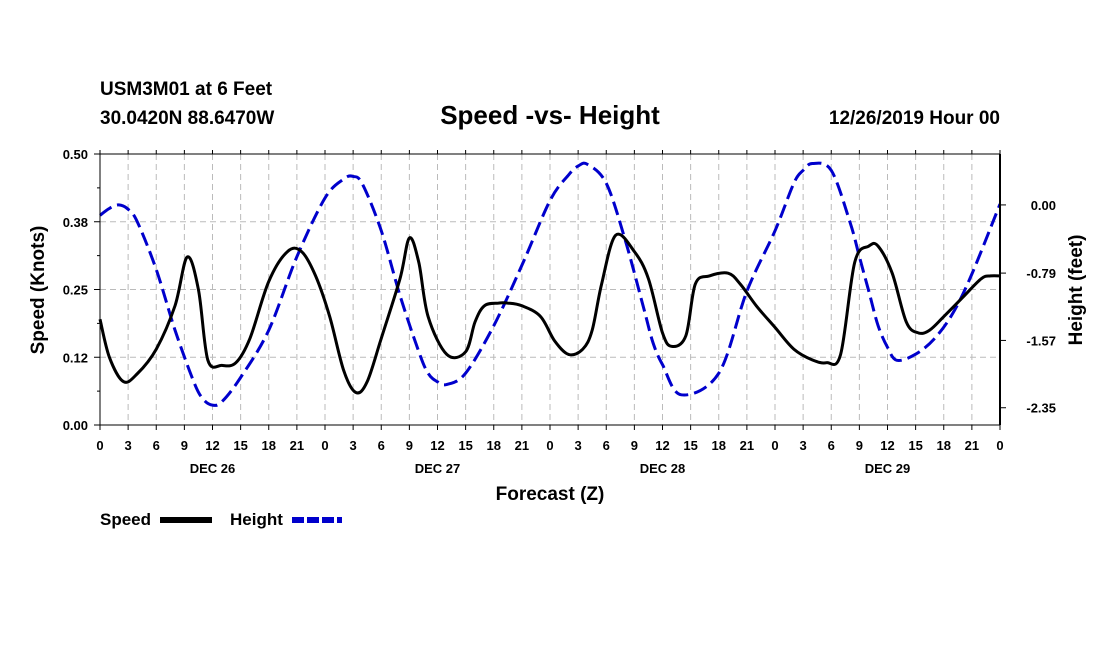 This screenshot has width=1100, height=650. Describe the element at coordinates (1028, 307) in the screenshot. I see `y-axis-right: 0.00 -0.79 -1.57 -2.35` at that location.